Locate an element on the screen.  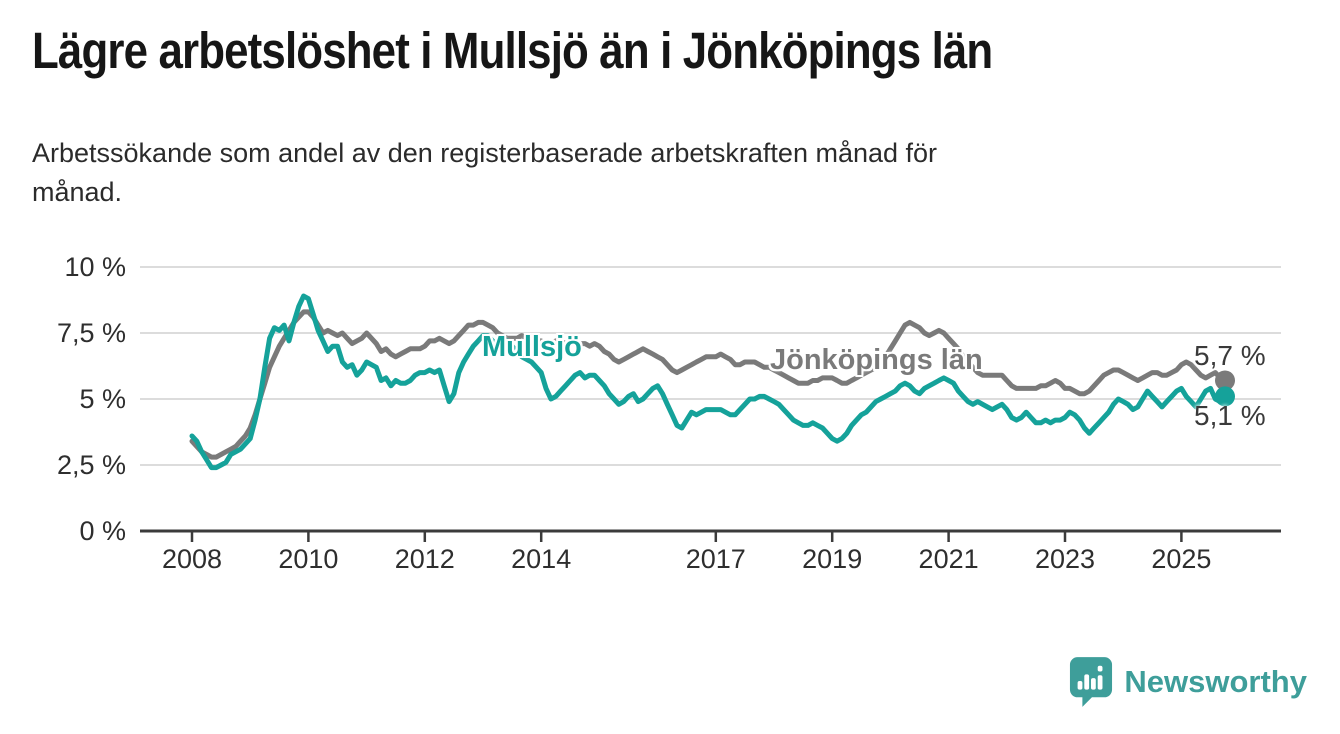
x-tick-label: 2014 is located at coordinates (541, 559).